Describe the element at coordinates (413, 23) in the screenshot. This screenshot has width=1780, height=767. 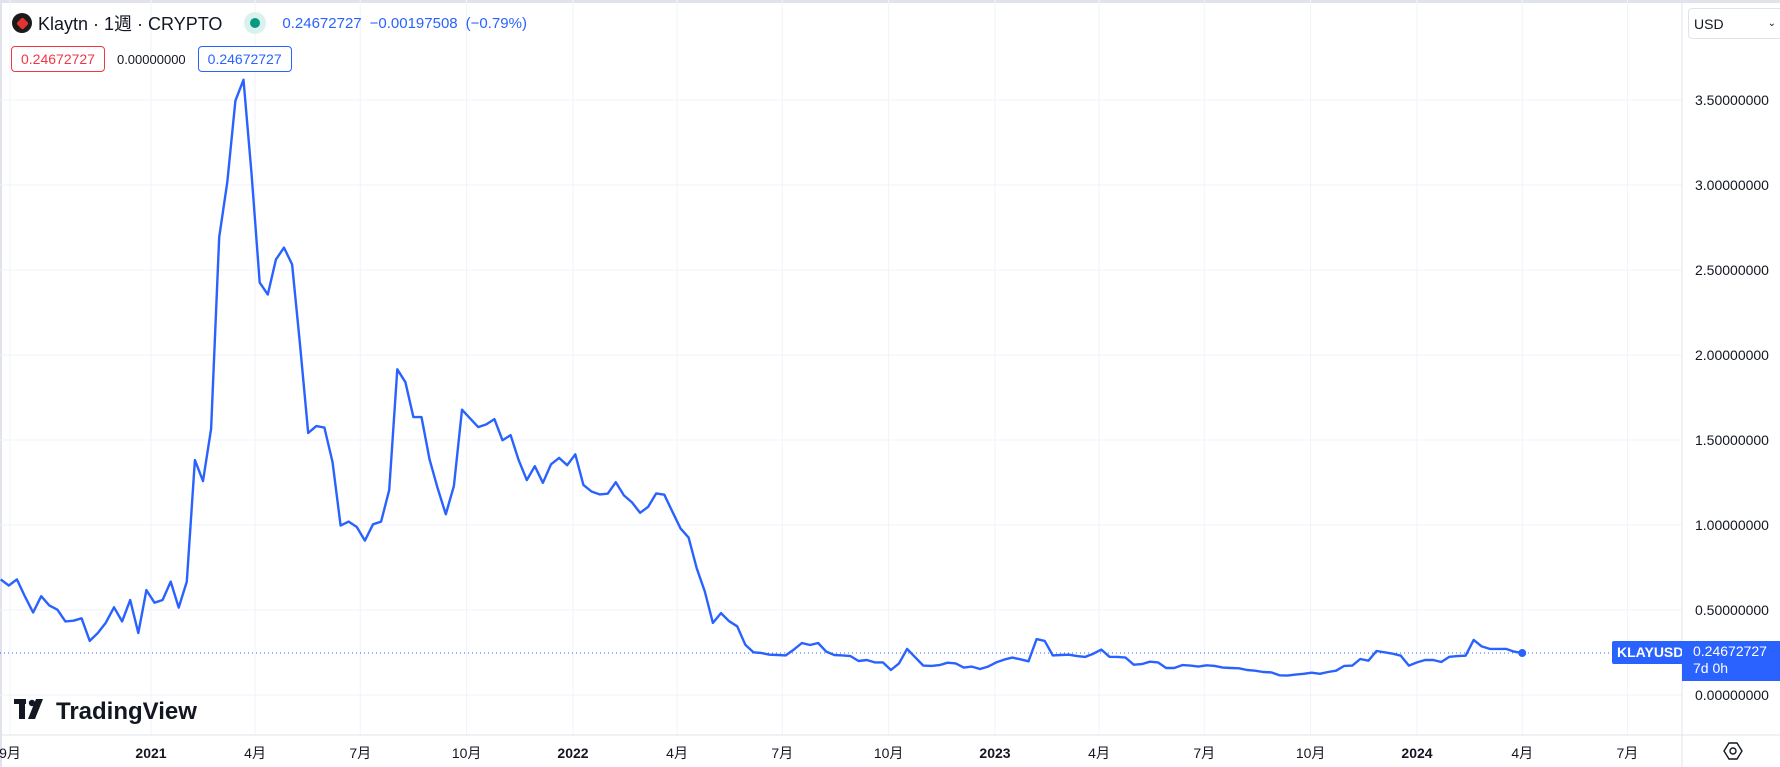
I see `price-change: −0.00197508` at that location.